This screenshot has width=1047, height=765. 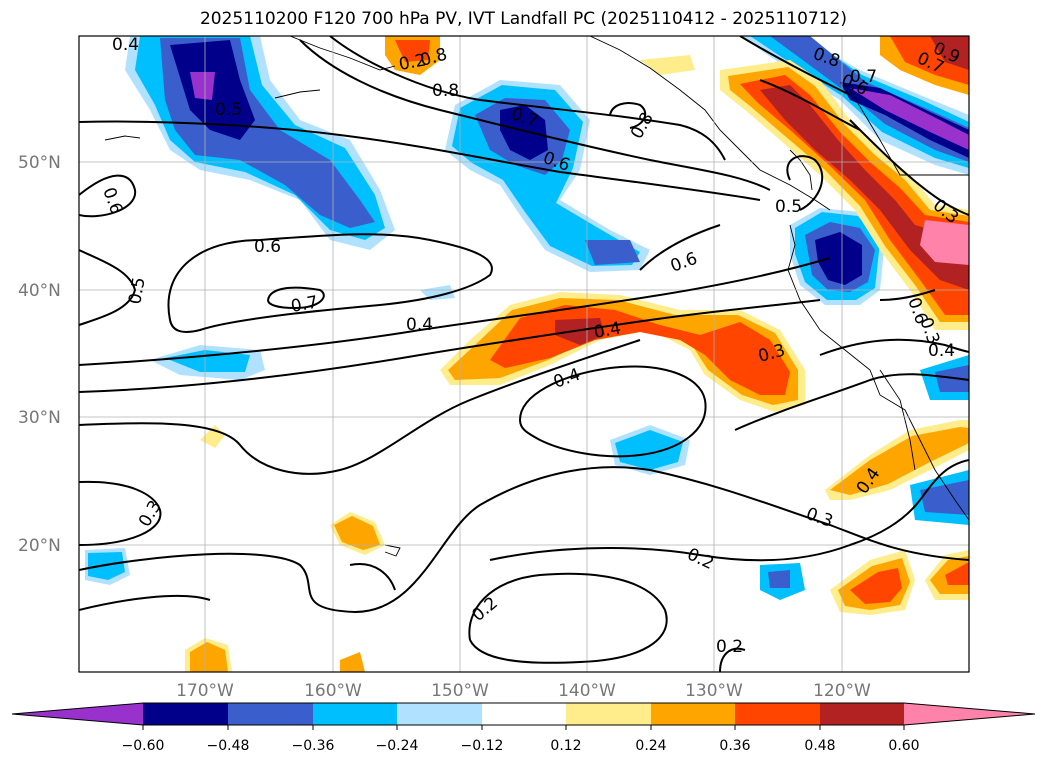 What do you see at coordinates (460, 691) in the screenshot?
I see `lon-label-150w: 150°W` at bounding box center [460, 691].